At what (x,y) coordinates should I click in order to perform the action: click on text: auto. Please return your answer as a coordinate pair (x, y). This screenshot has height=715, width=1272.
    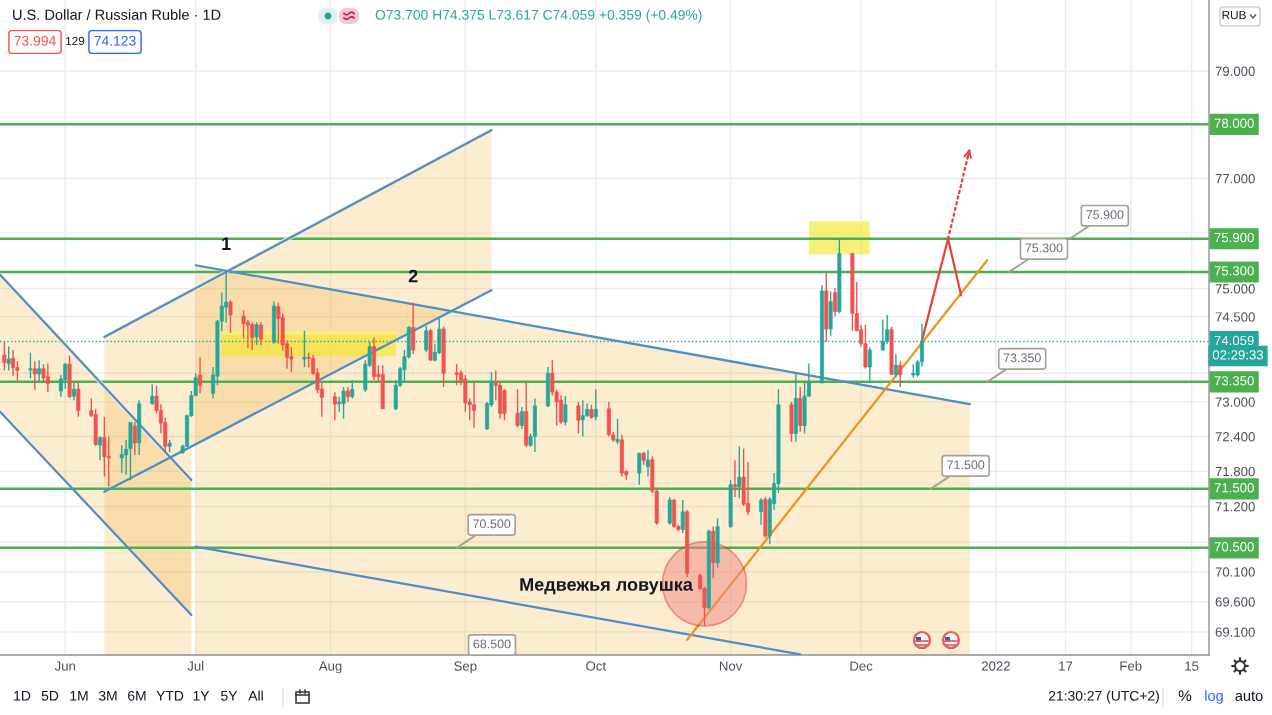
    Looking at the image, I should click on (1249, 696).